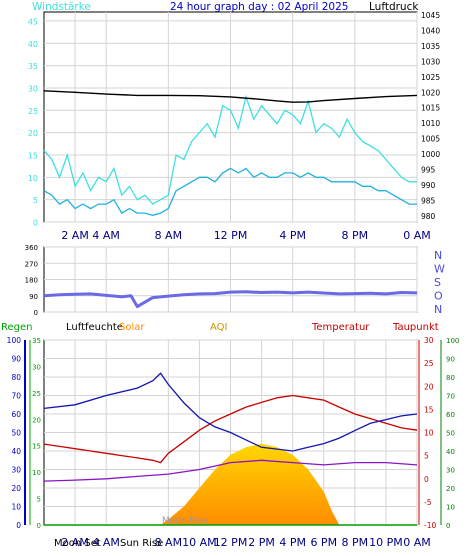 The width and height of the screenshot is (467, 556). I want to click on solar-tick-label: 100, so click(452, 341).